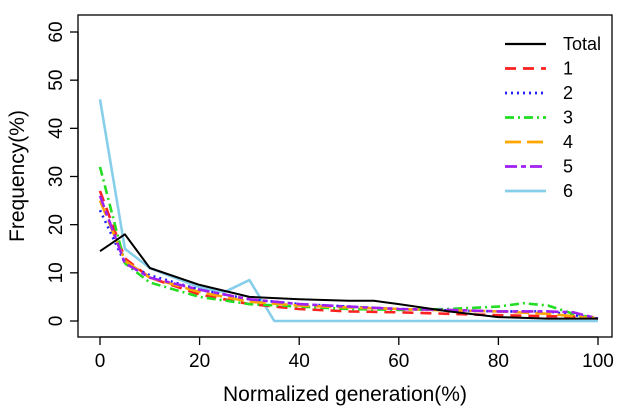 The image size is (624, 412). Describe the element at coordinates (56, 272) in the screenshot. I see `y-tick-label: 10` at that location.